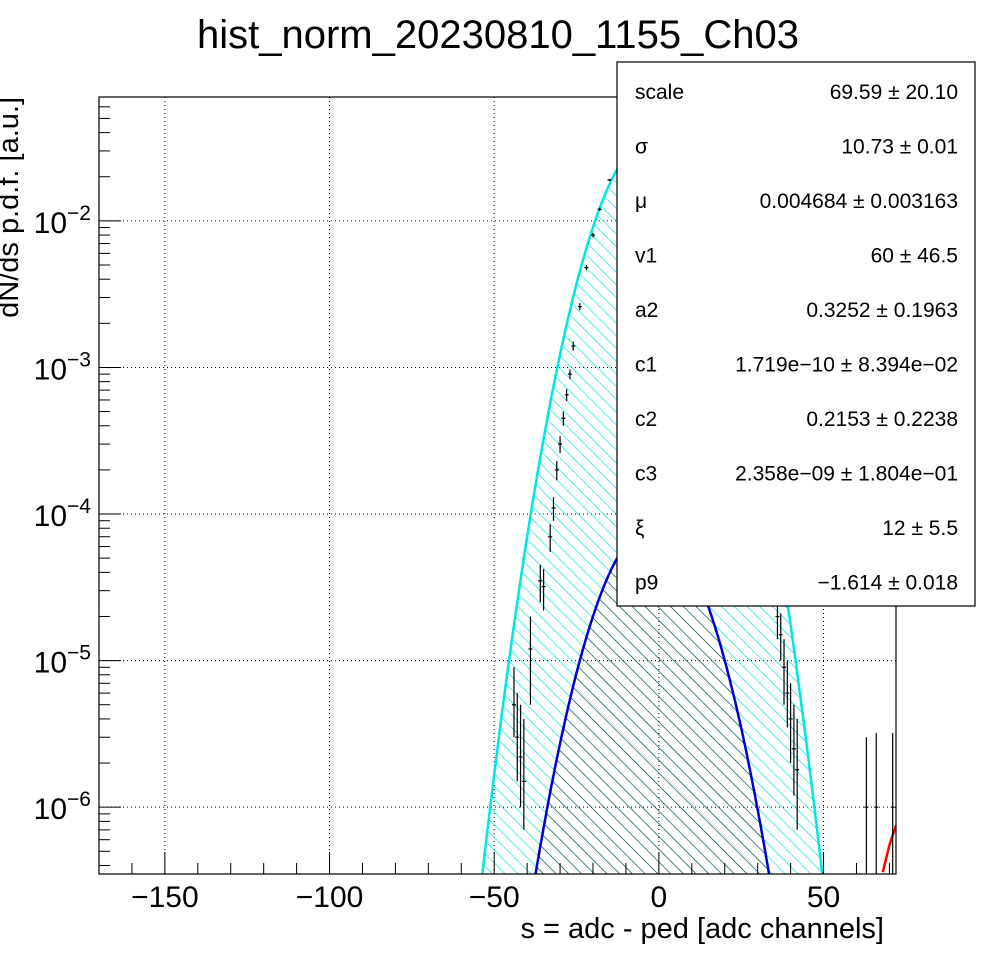 The height and width of the screenshot is (972, 996). What do you see at coordinates (641, 201) in the screenshot?
I see `stat-param-name: μ` at bounding box center [641, 201].